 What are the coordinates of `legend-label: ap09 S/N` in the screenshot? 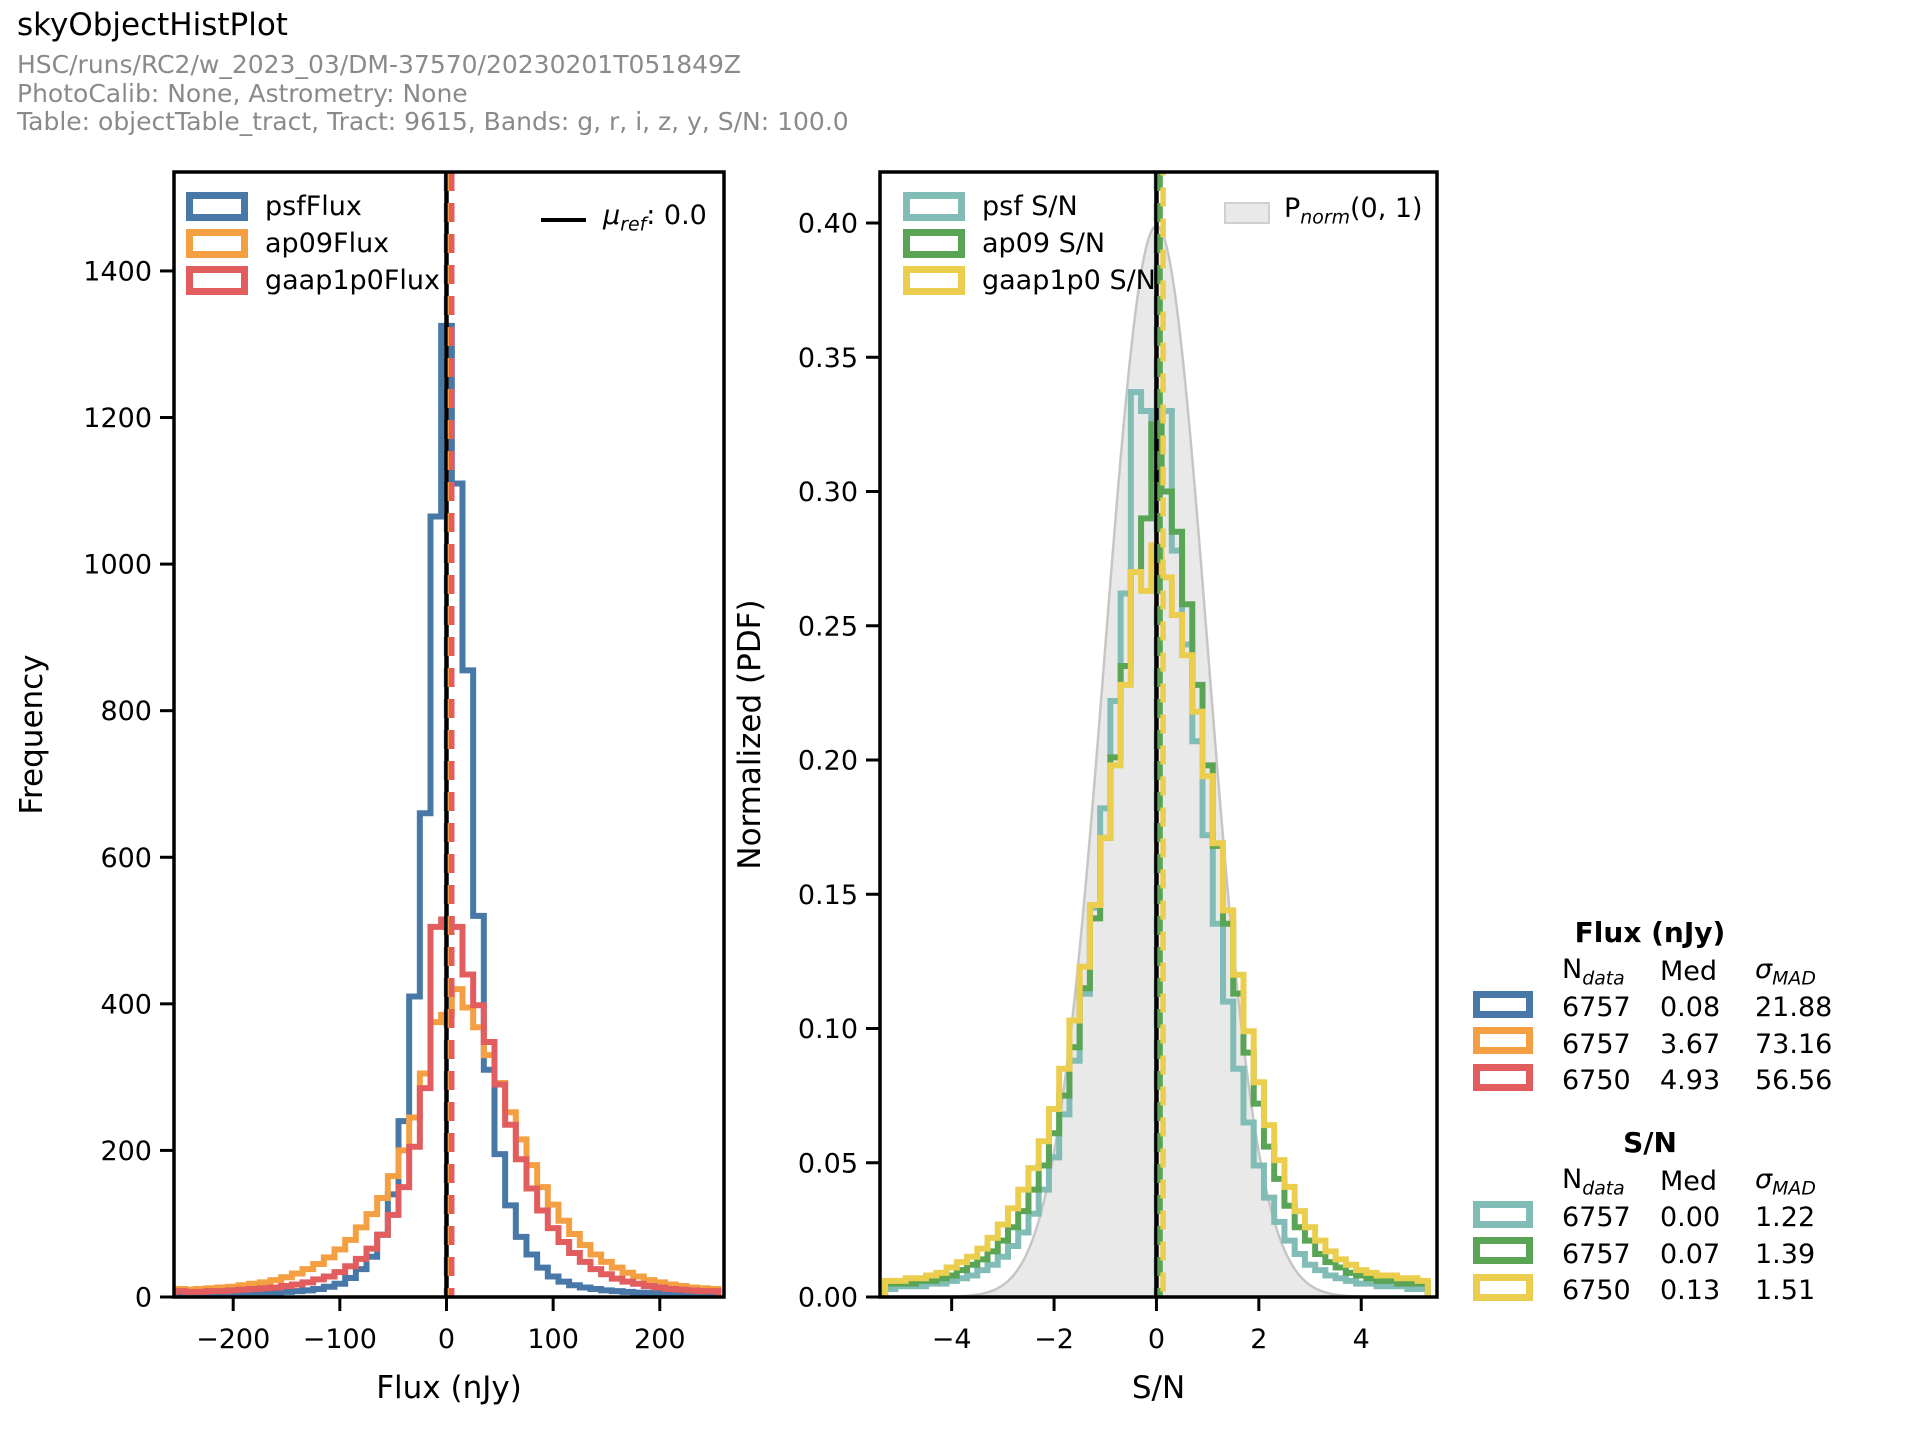 It's located at (1044, 243).